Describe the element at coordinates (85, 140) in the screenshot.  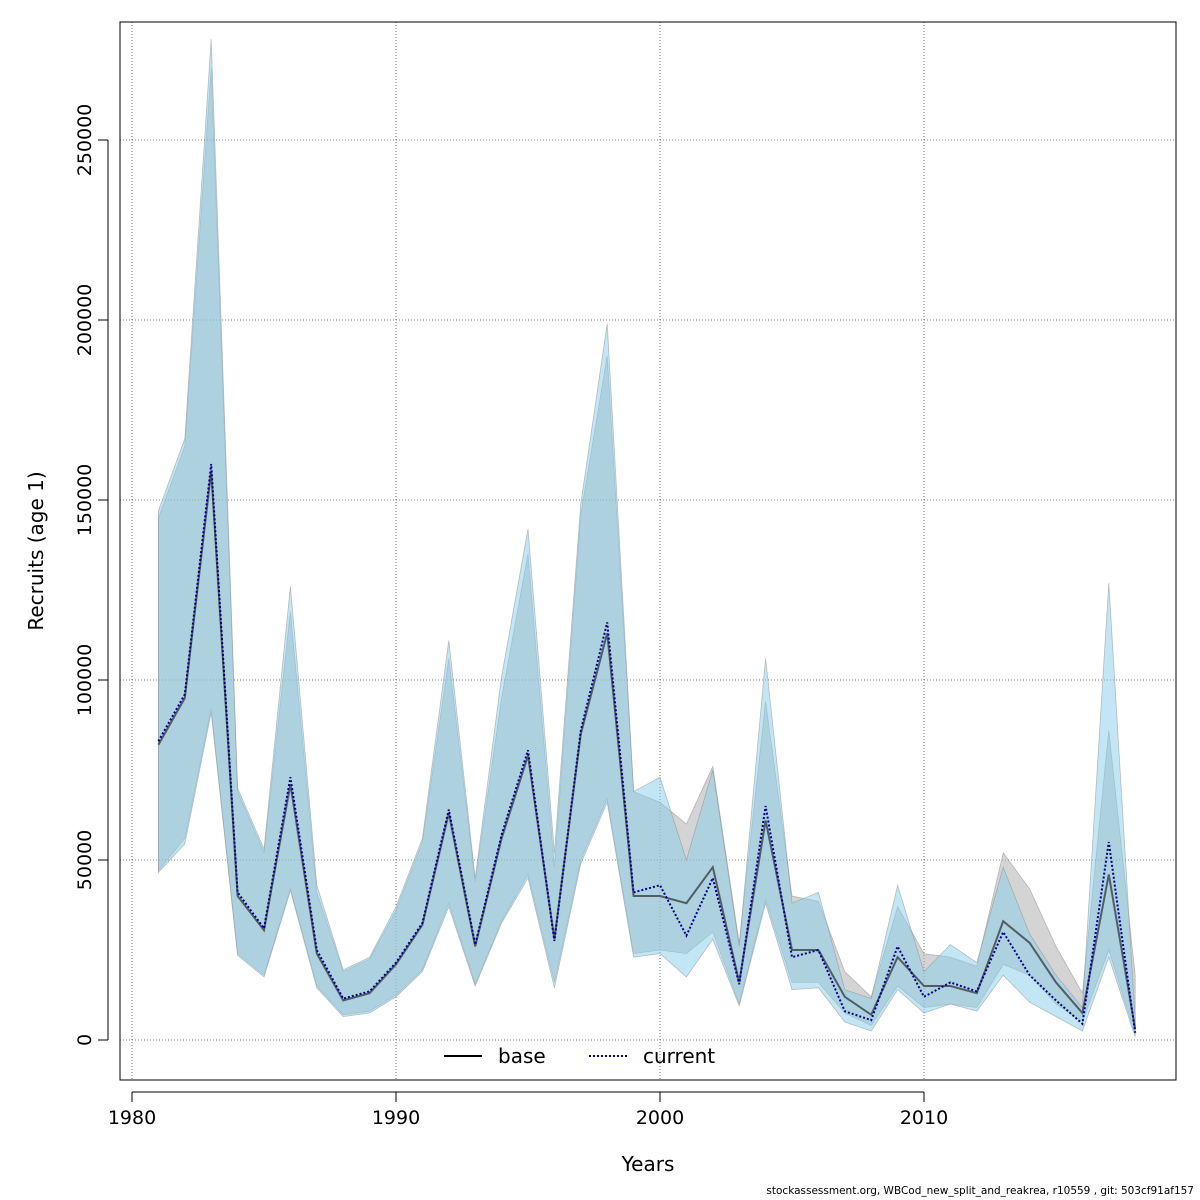
I see `y-tick-label: 250000` at that location.